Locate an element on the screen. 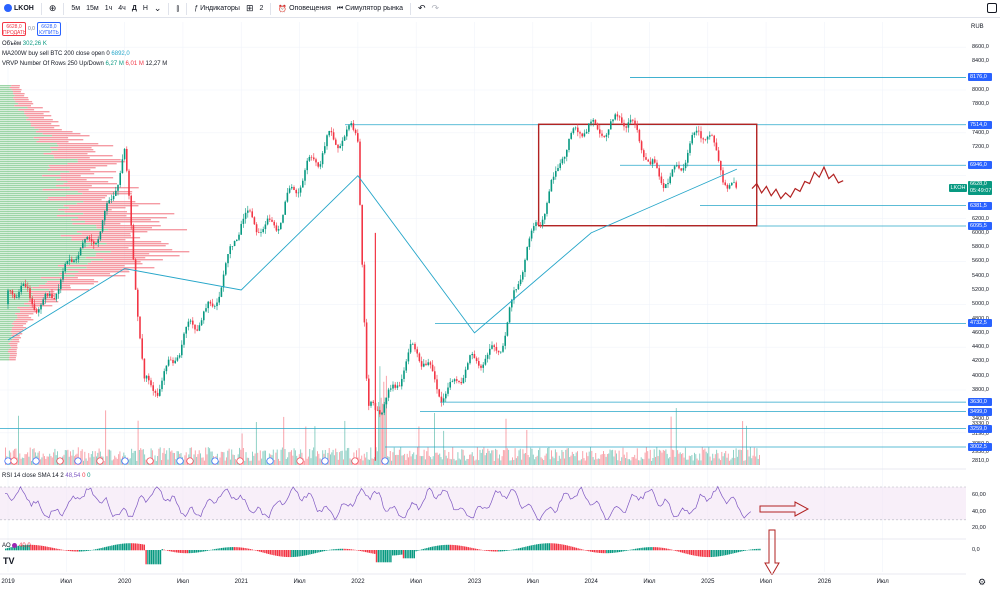  interval-4h: 4ч is located at coordinates (122, 8).